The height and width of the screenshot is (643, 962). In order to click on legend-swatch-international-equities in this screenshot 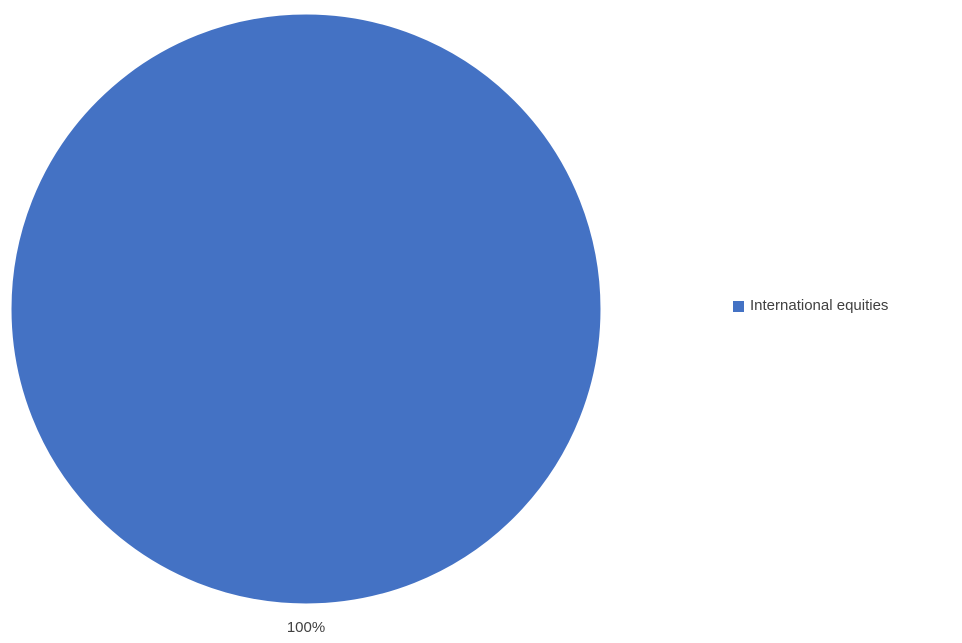, I will do `click(738, 306)`.